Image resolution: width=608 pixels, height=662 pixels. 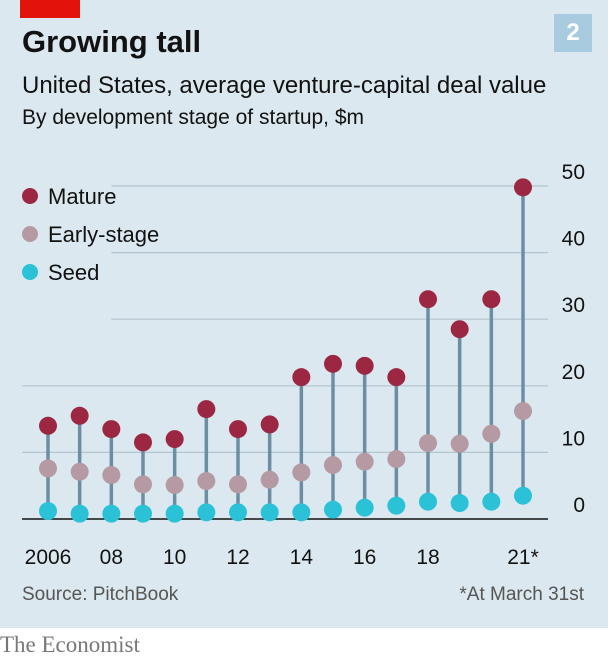 What do you see at coordinates (573, 239) in the screenshot?
I see `y-tick-label: 40` at bounding box center [573, 239].